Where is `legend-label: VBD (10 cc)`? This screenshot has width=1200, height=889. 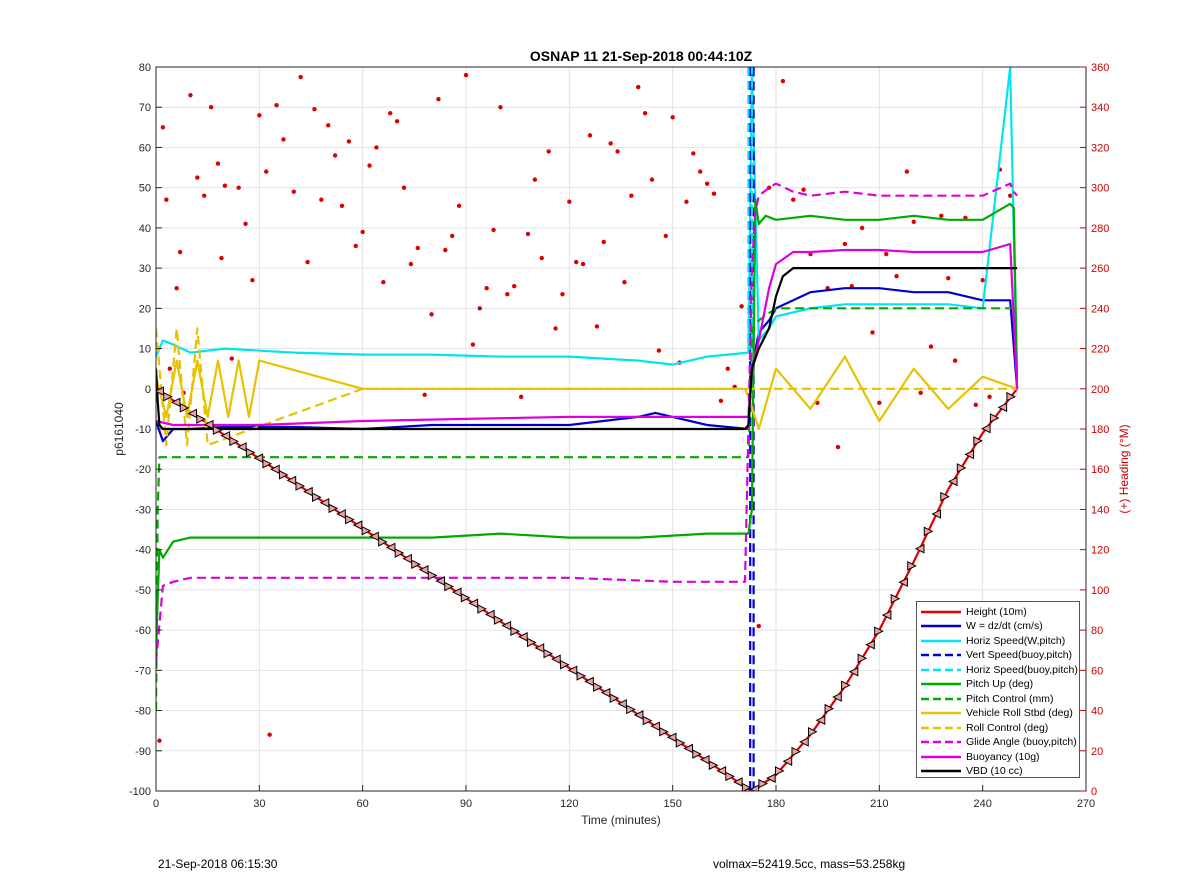 legend-label: VBD (10 cc) is located at coordinates (994, 771).